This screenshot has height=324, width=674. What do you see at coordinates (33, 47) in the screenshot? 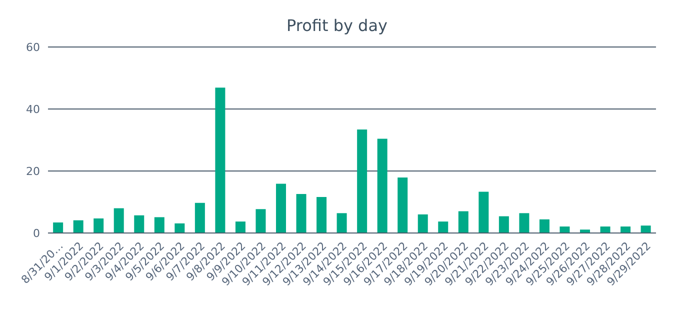
I see `y-tick-label: 60` at bounding box center [33, 47].